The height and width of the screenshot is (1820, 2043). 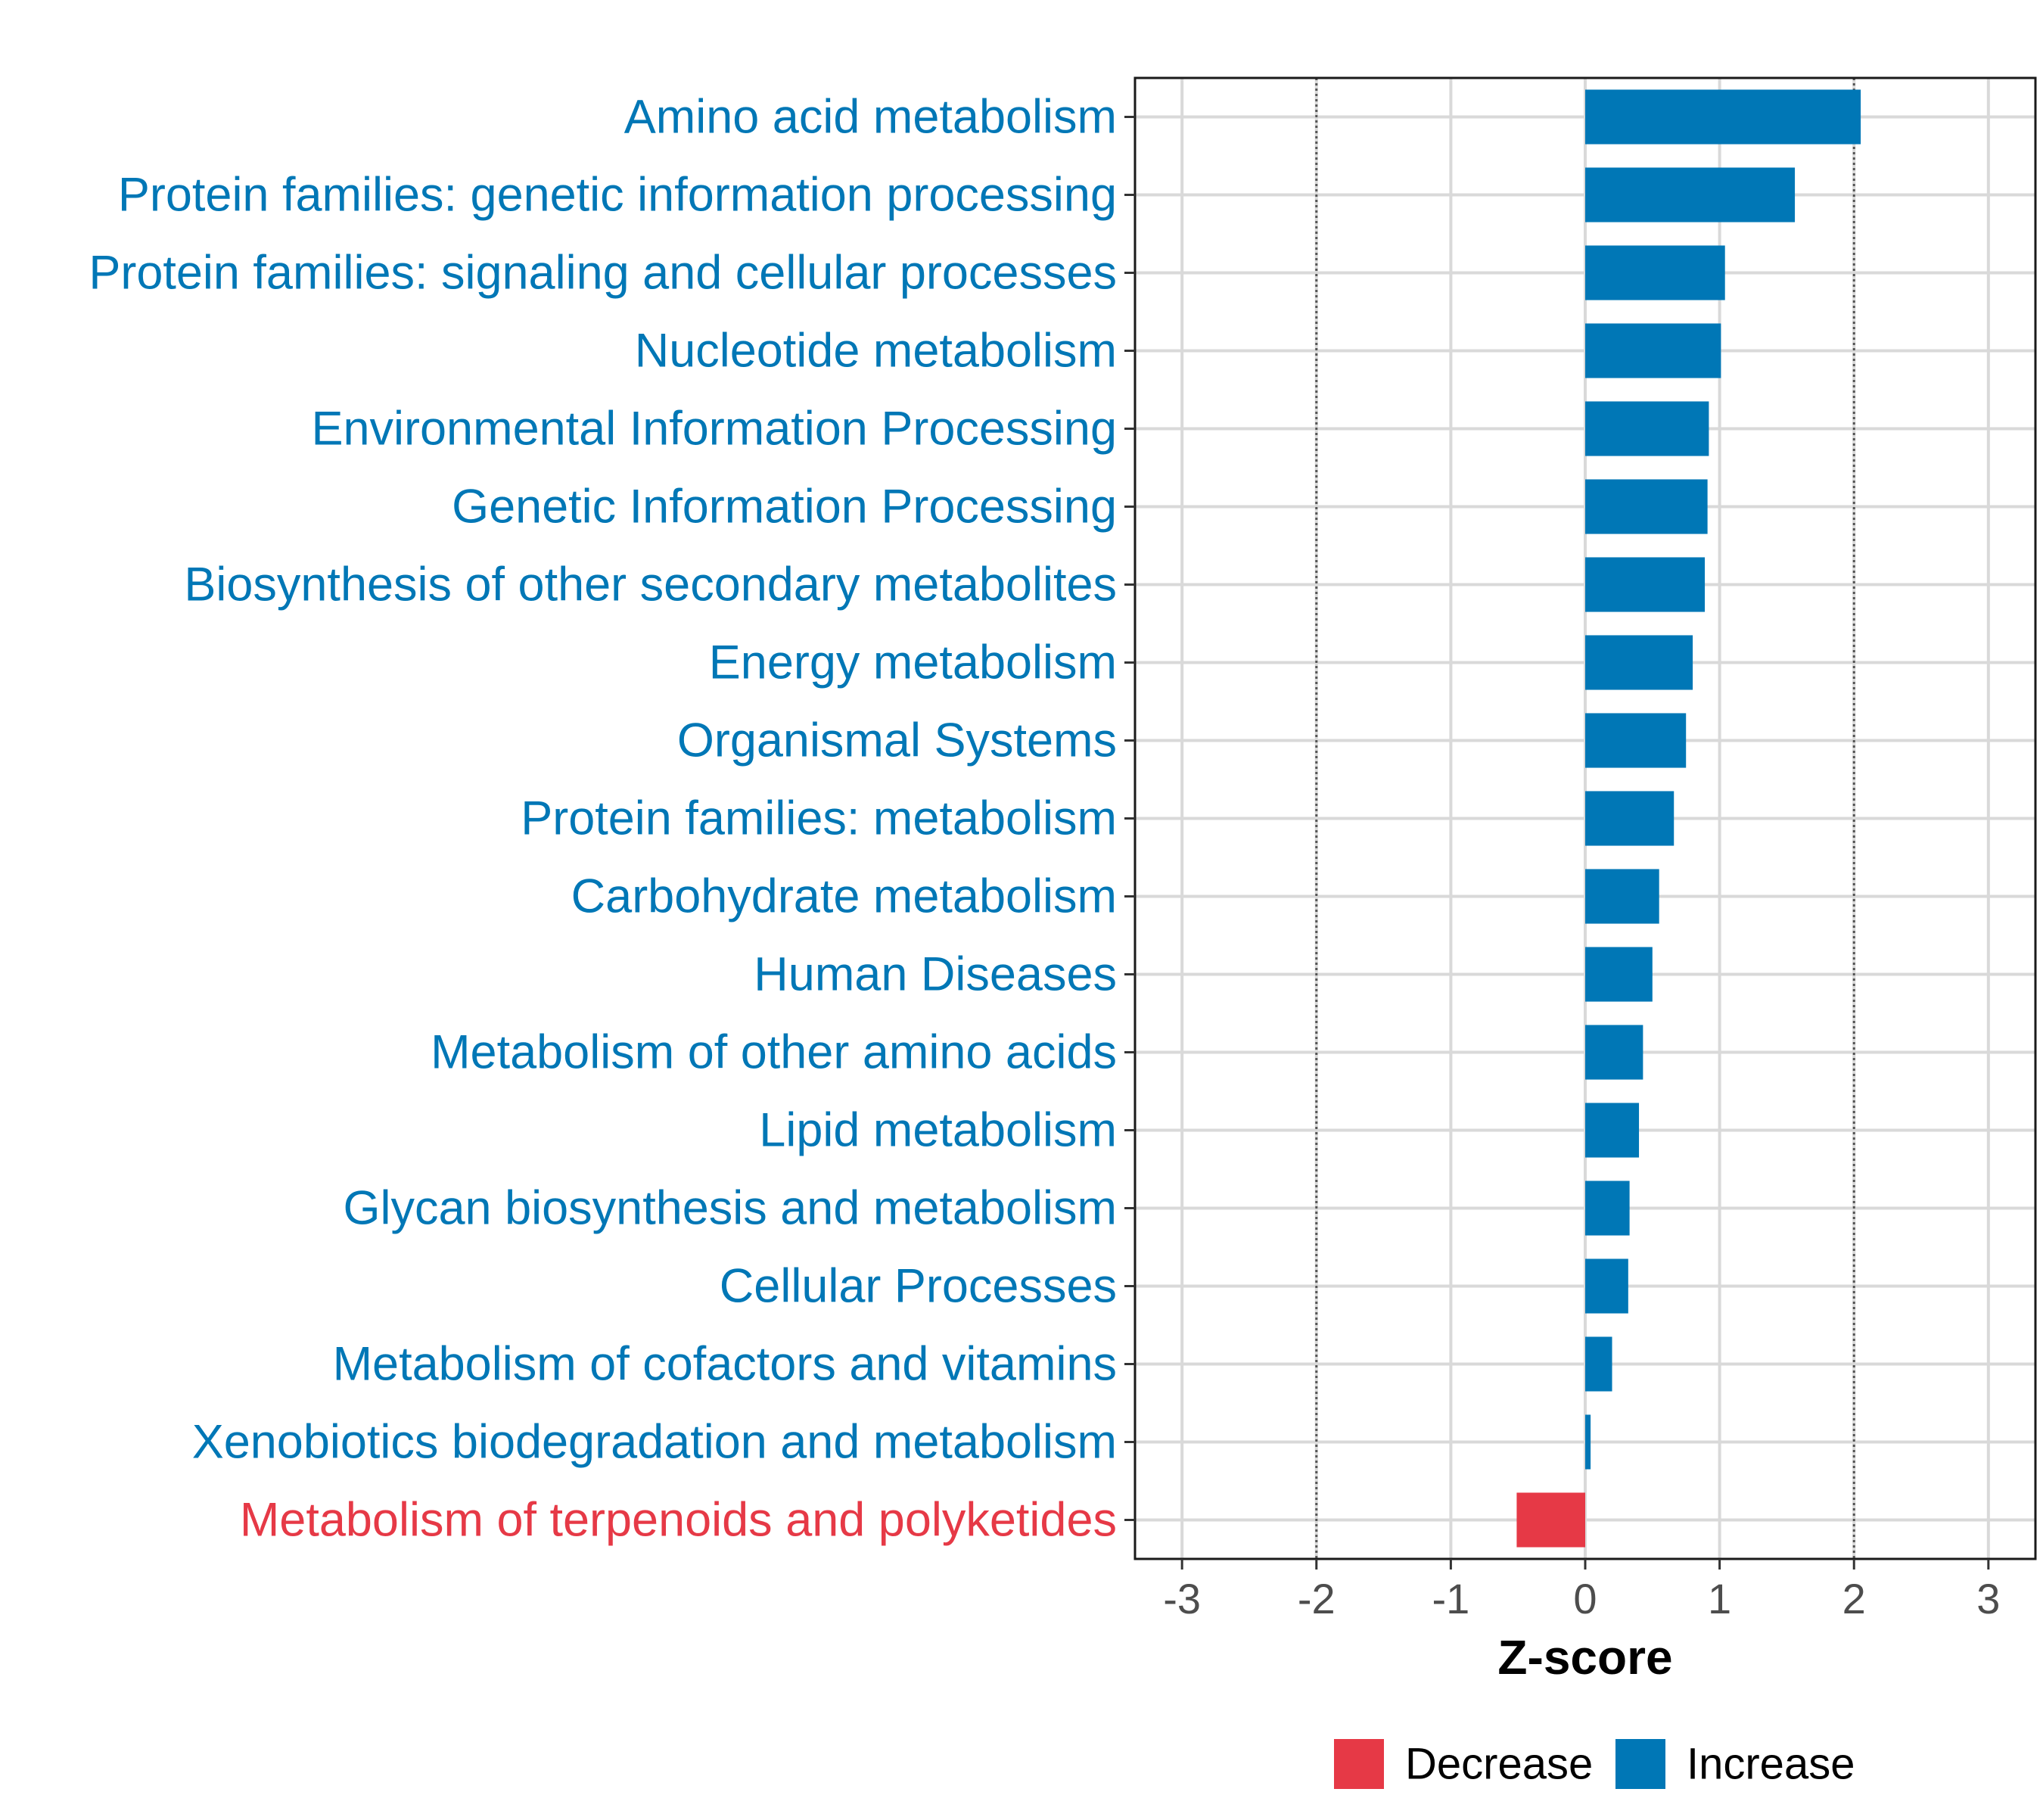 What do you see at coordinates (731, 1208) in the screenshot?
I see `y-tick-label: Glycan biosynthesis and metabolism` at bounding box center [731, 1208].